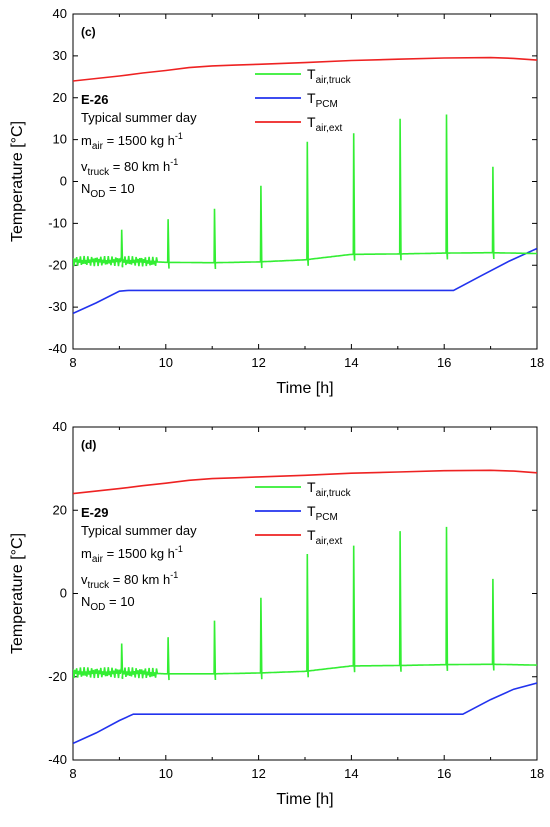 The height and width of the screenshot is (827, 550). What do you see at coordinates (94, 99) in the screenshot?
I see `case-id: E-26` at bounding box center [94, 99].